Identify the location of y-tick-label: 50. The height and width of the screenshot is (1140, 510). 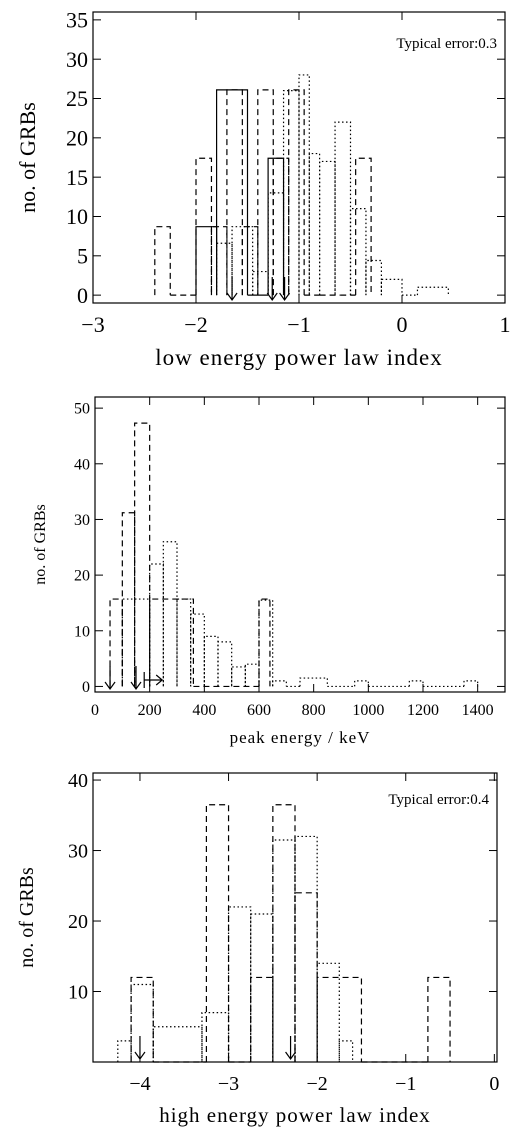
(82, 409).